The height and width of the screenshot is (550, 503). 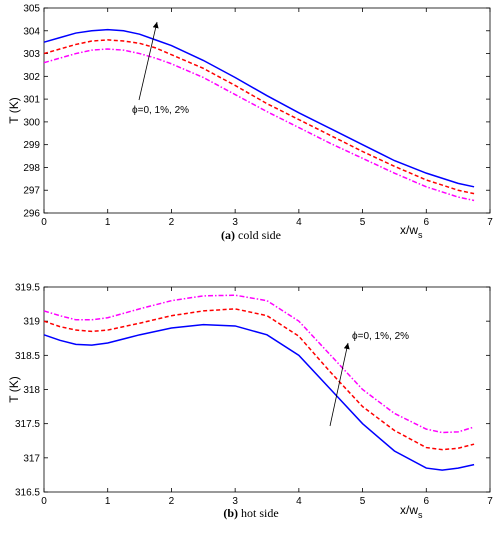 I want to click on y-tick-label: 305, so click(x=31, y=9).